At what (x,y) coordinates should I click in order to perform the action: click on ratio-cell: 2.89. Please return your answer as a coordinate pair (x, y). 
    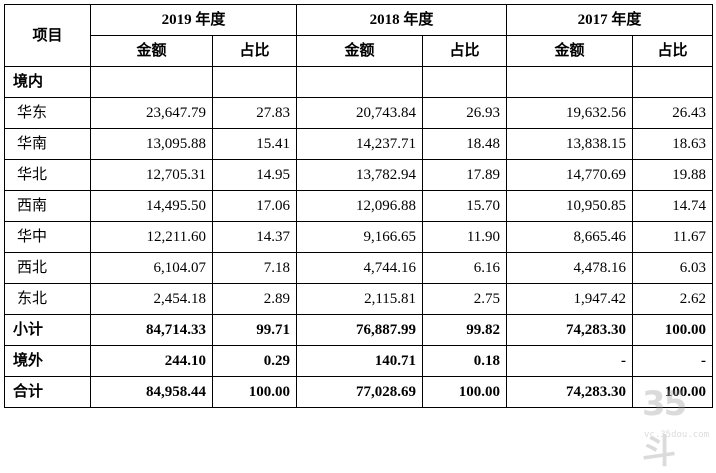
    Looking at the image, I should click on (254, 299).